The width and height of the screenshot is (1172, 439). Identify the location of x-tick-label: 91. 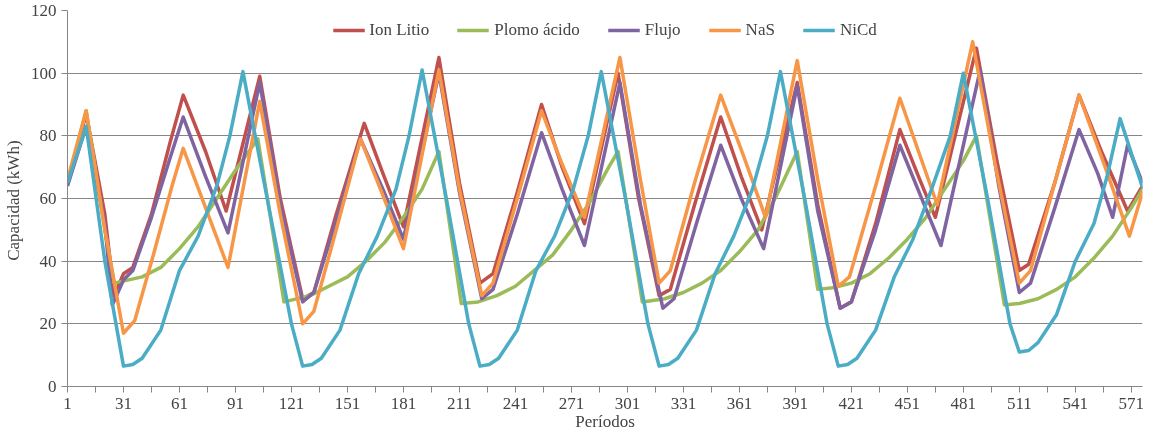
(235, 403).